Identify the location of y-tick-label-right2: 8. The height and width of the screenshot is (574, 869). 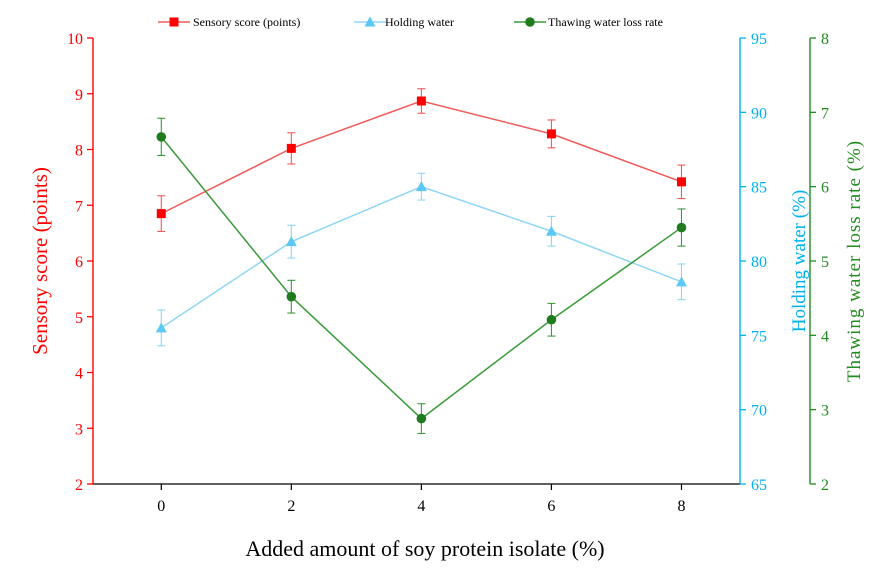
(825, 39).